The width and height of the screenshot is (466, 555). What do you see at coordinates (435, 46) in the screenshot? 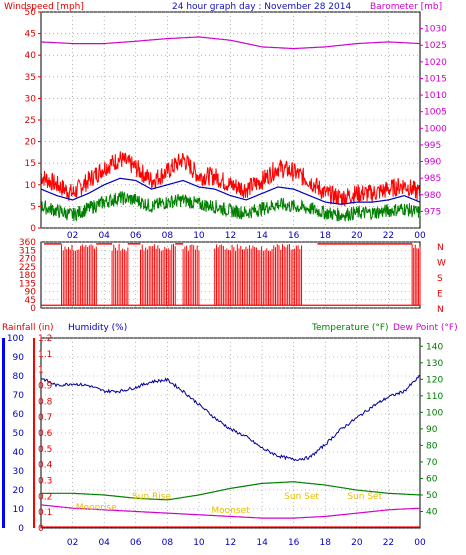
I see `barometer-tick-label: 1025` at bounding box center [435, 46].